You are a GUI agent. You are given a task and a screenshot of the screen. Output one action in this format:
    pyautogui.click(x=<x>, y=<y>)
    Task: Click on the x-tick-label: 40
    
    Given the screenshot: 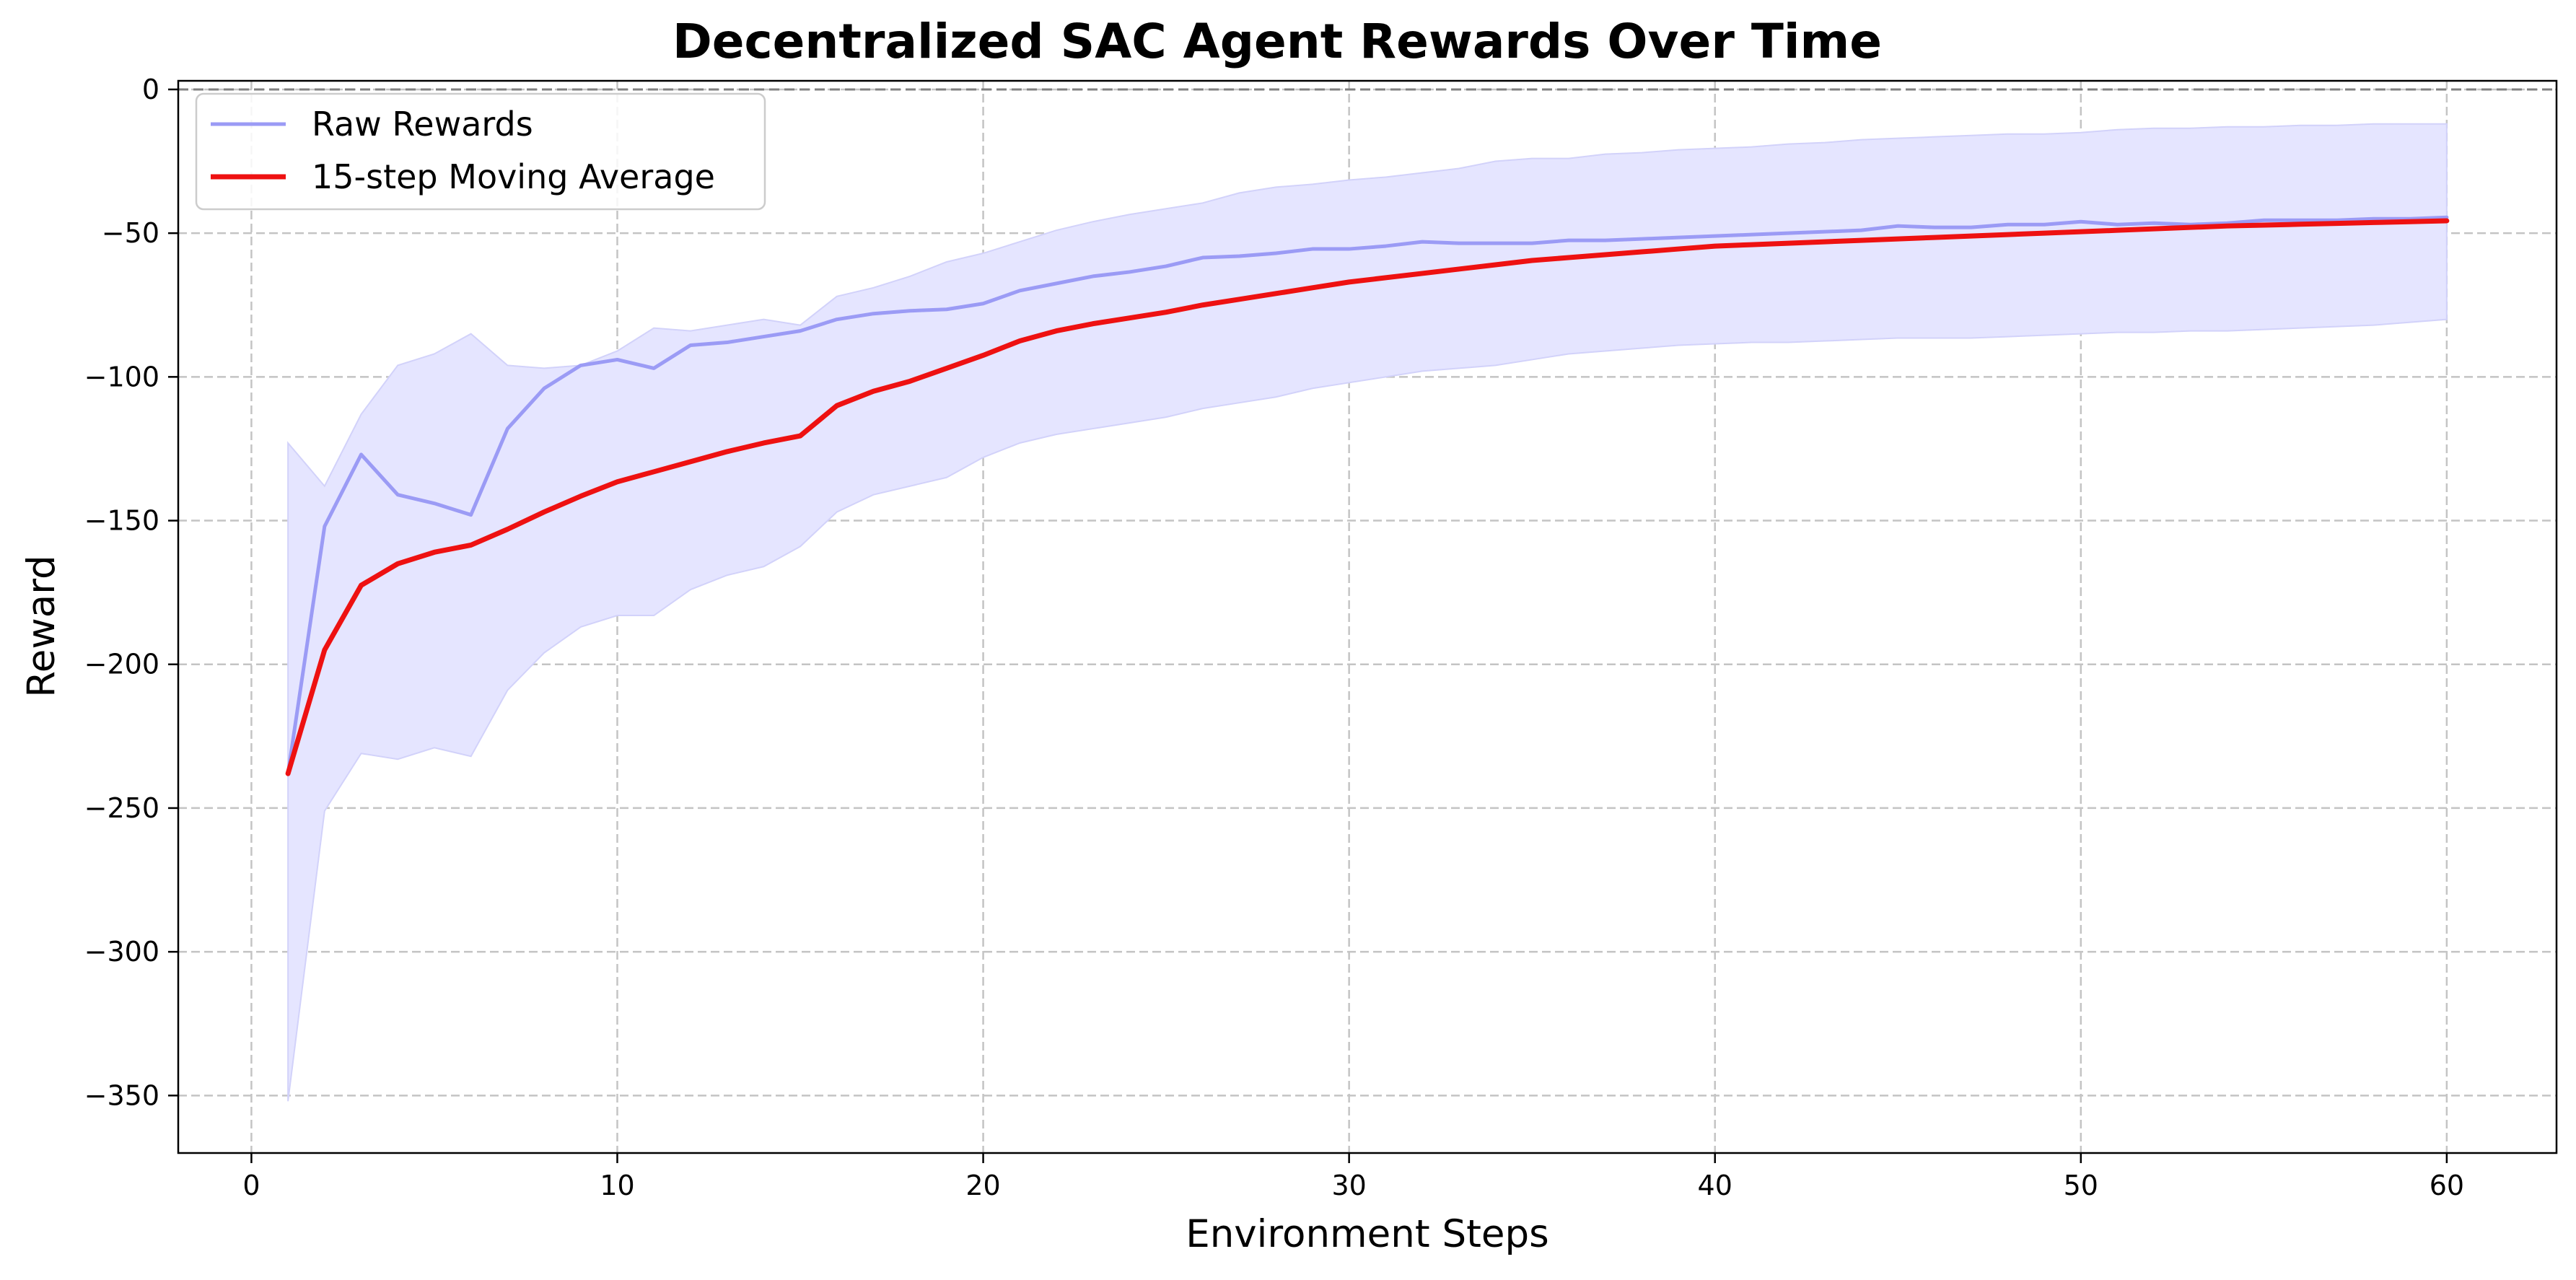 What is the action you would take?
    pyautogui.click(x=1715, y=1185)
    